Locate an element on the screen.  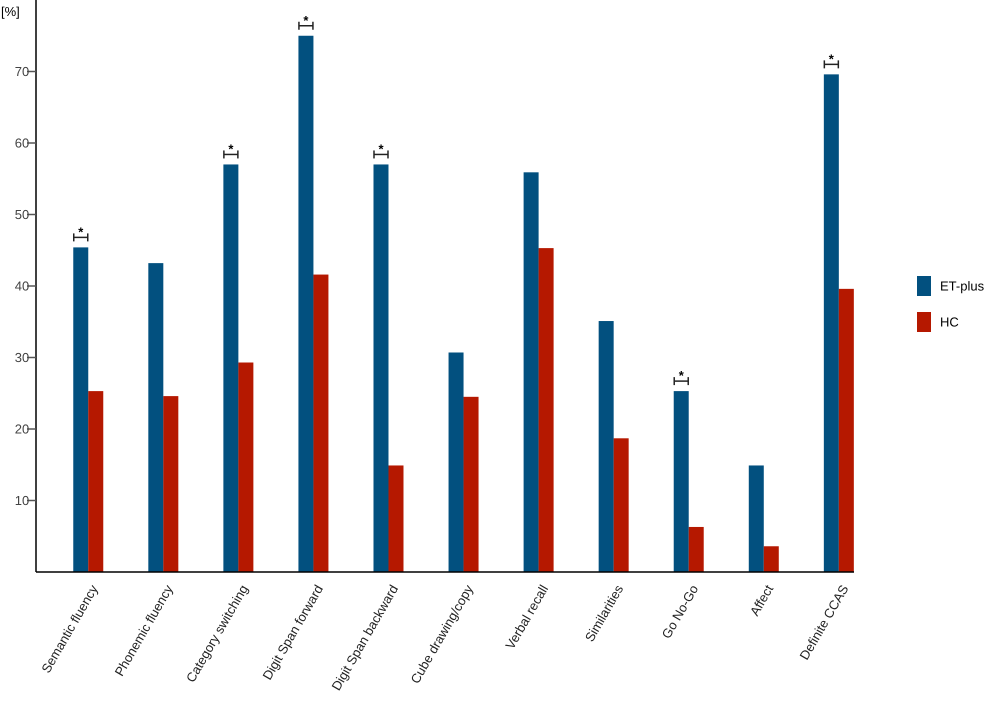
y-tick-label: 10 is located at coordinates (22, 500).